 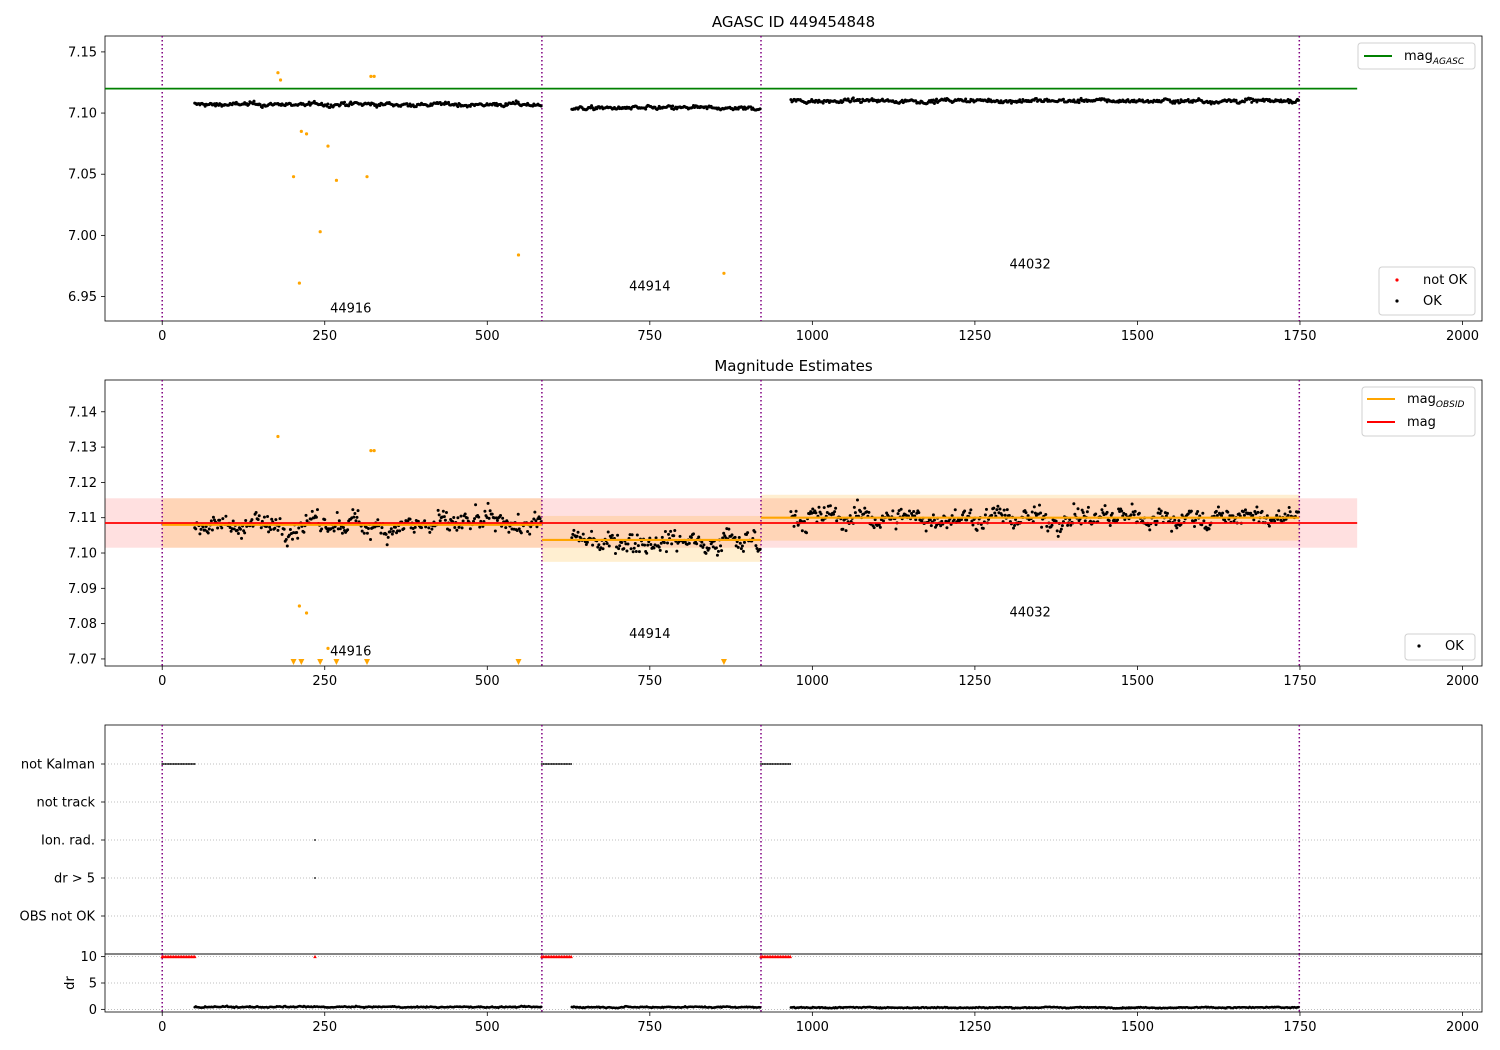 I want to click on x-tick-label: 1000, so click(x=812, y=681).